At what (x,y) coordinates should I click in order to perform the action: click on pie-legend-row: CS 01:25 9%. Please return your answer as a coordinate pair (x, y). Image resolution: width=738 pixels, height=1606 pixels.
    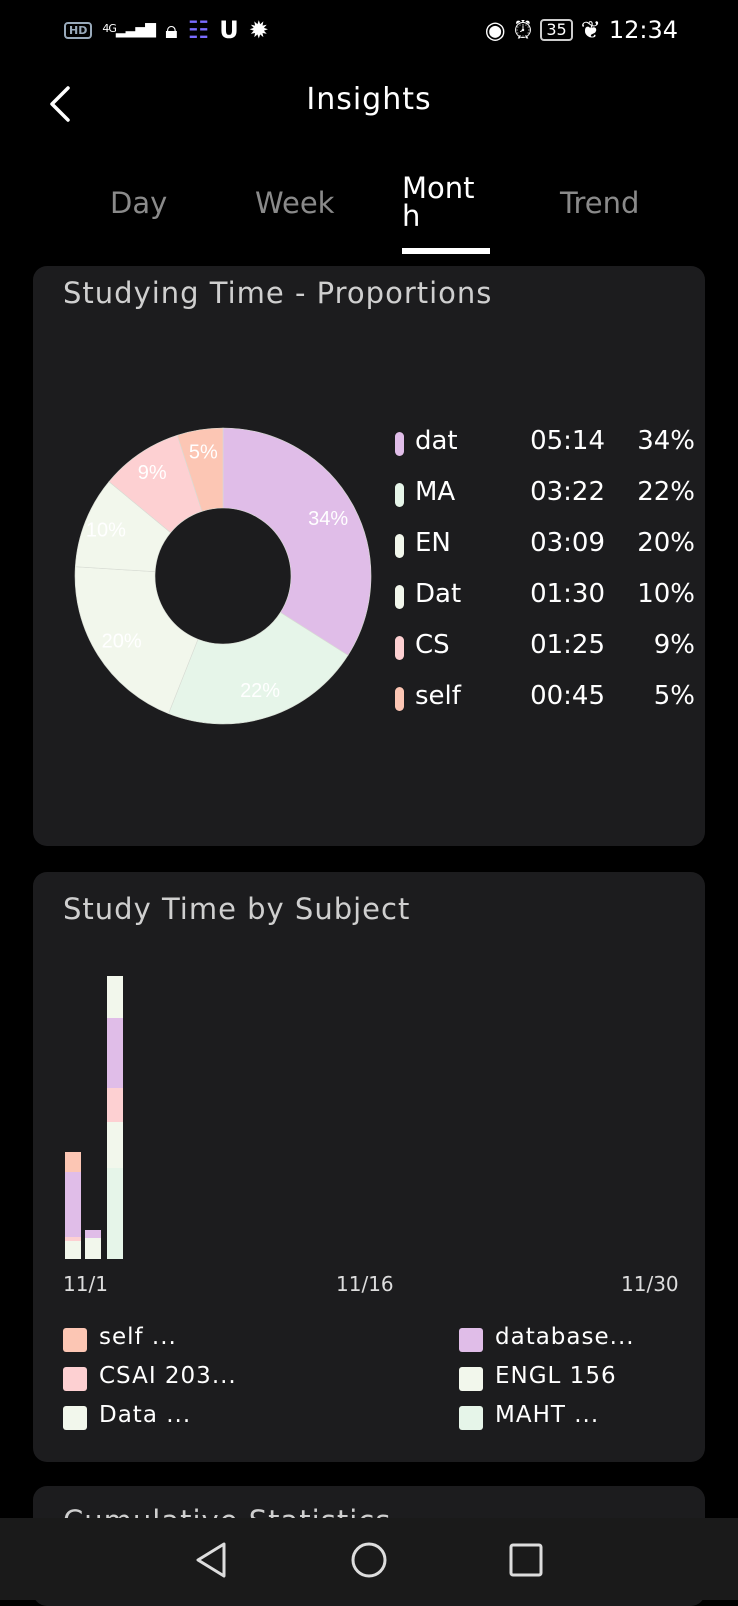
    Looking at the image, I should click on (545, 648).